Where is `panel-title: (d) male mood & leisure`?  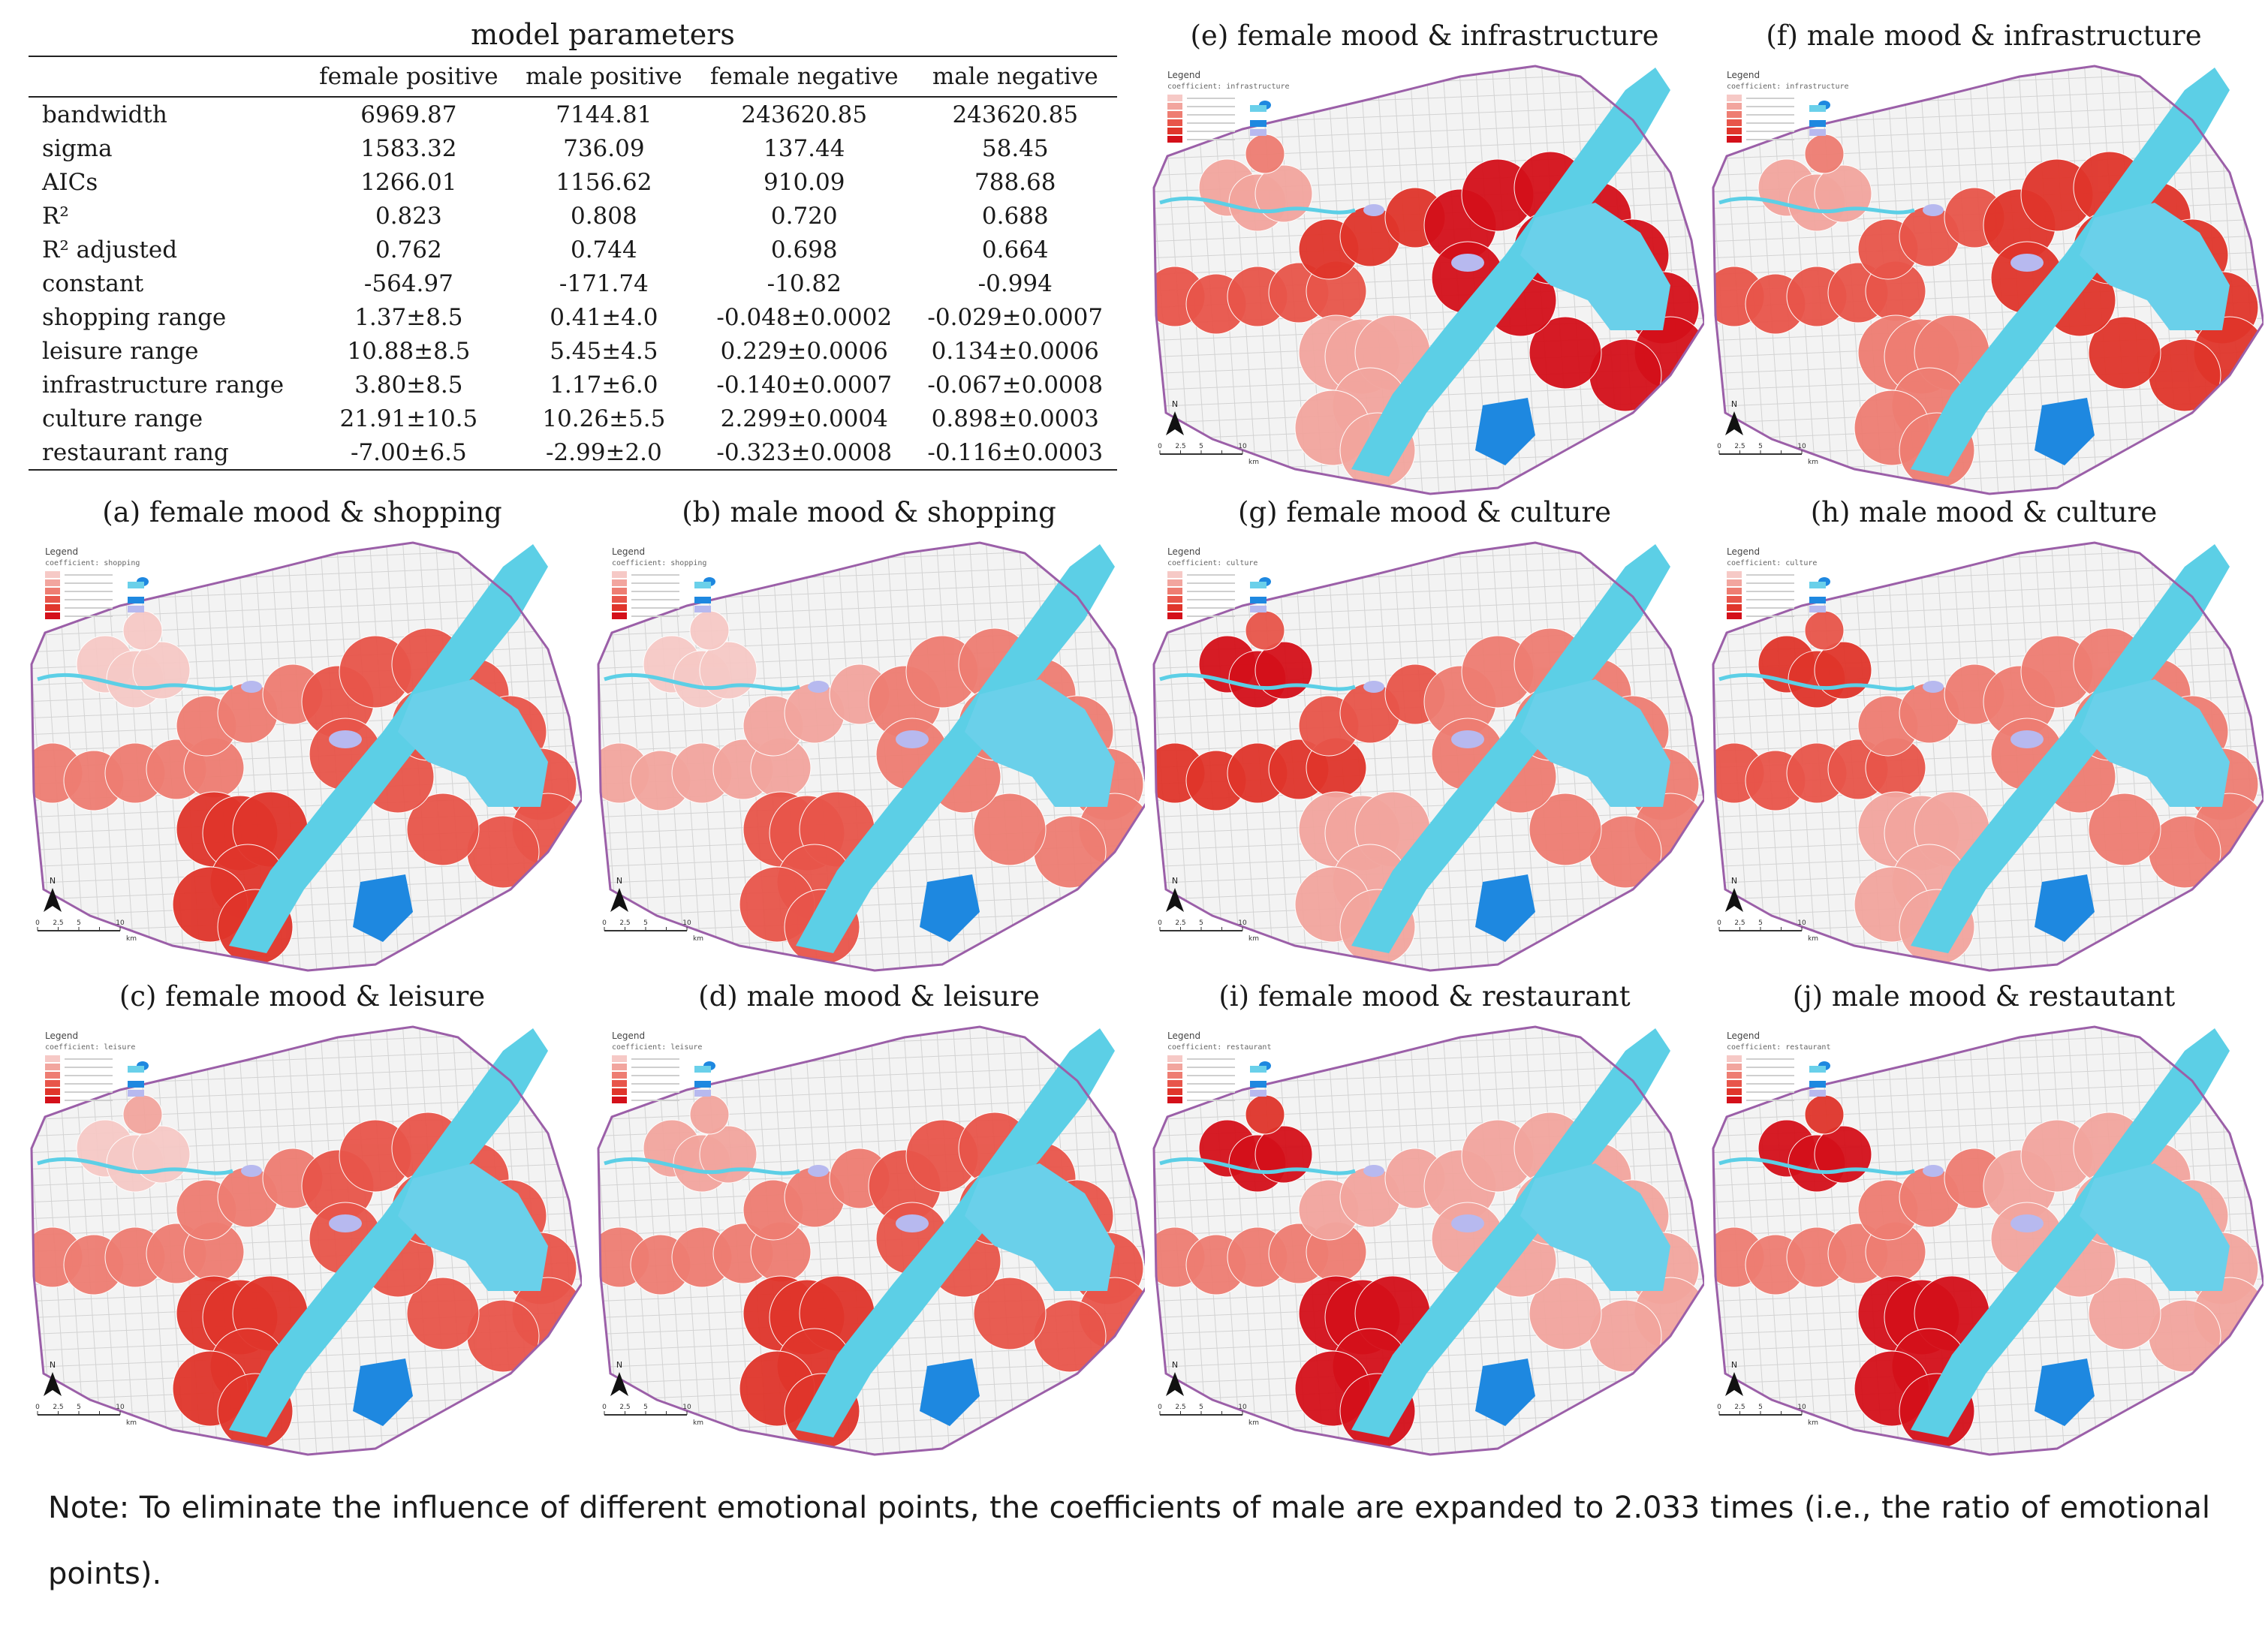 panel-title: (d) male mood & leisure is located at coordinates (869, 996).